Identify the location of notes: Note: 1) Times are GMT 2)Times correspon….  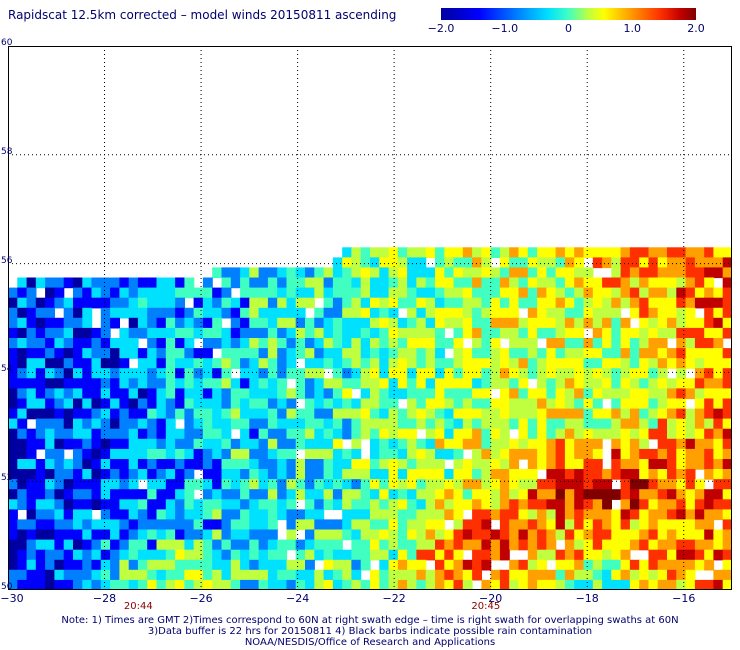
(370, 631).